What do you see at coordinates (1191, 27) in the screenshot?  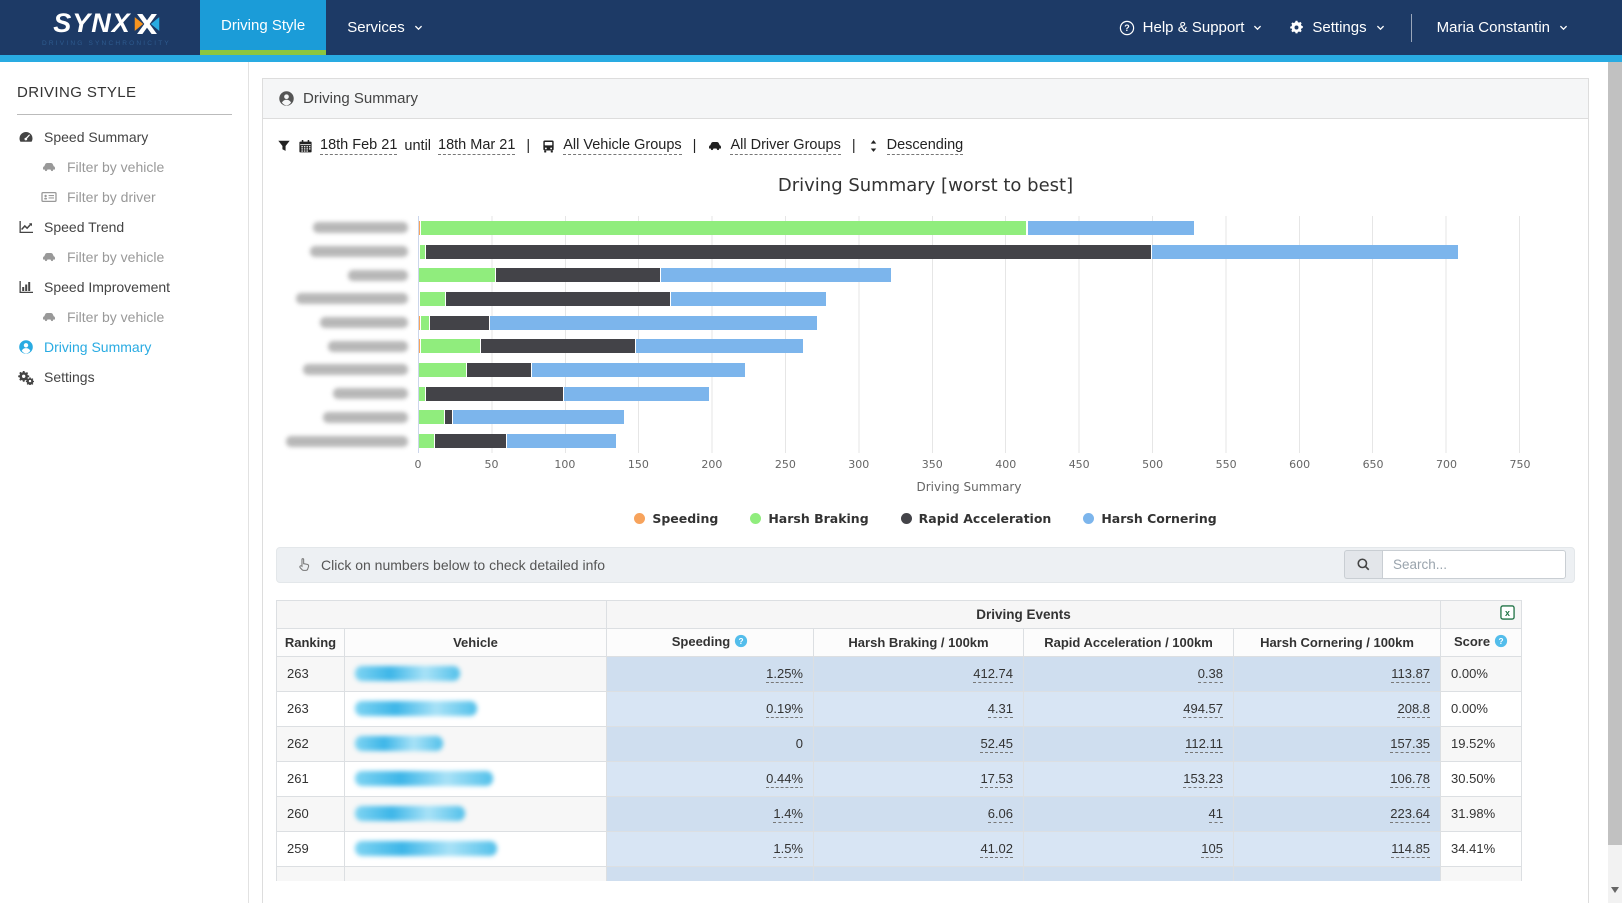 I see `help-support-menu: ? Help & Support` at bounding box center [1191, 27].